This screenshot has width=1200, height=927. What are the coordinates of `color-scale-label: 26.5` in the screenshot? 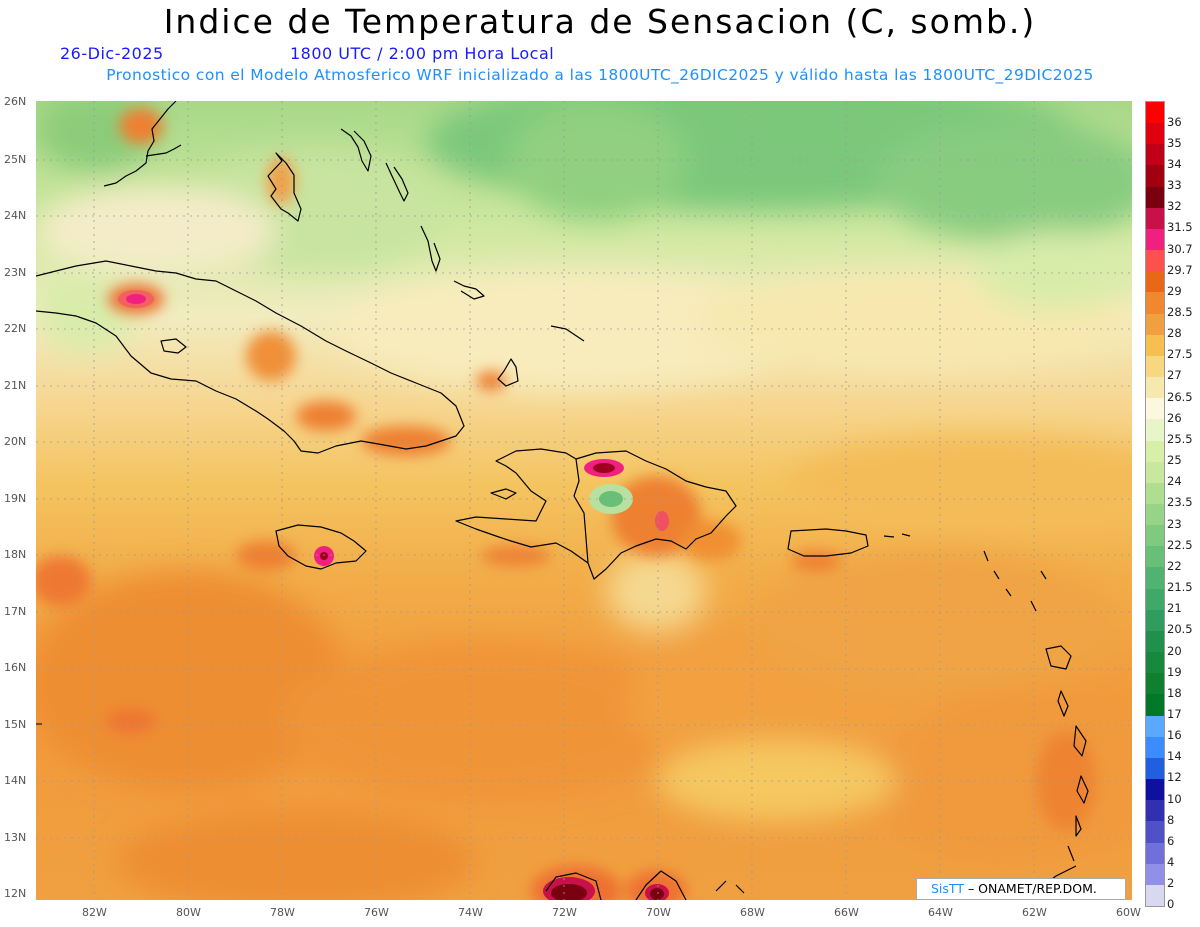 It's located at (1180, 396).